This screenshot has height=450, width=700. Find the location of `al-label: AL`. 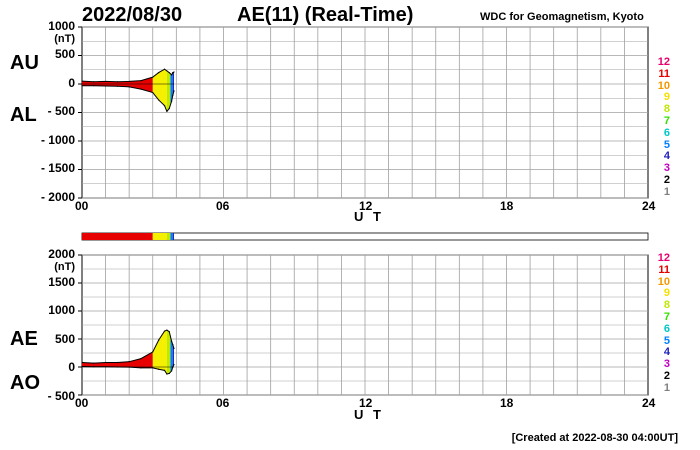

al-label: AL is located at coordinates (23, 115).